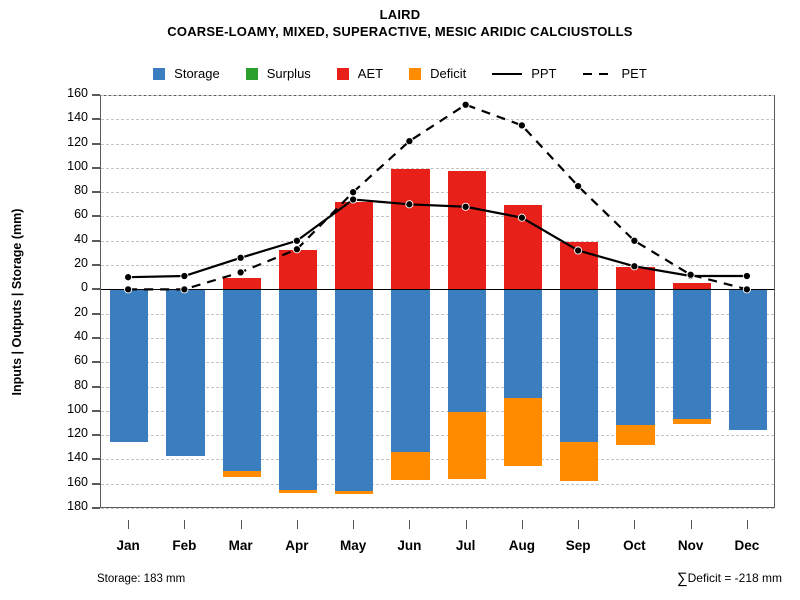 Image resolution: width=800 pixels, height=600 pixels. I want to click on legend-label: Surplus, so click(288, 73).